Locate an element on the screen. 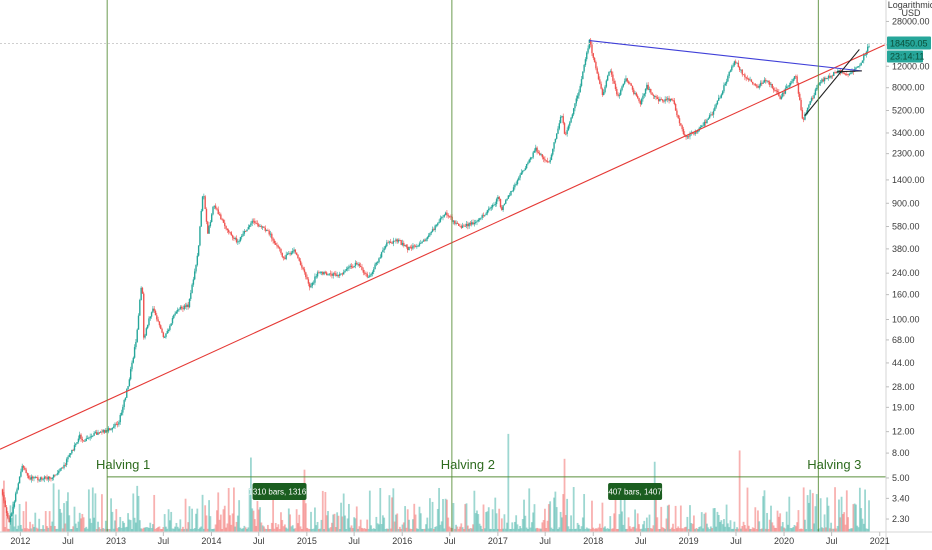 The height and width of the screenshot is (550, 932). y-tick-label: 100.00 is located at coordinates (906, 320).